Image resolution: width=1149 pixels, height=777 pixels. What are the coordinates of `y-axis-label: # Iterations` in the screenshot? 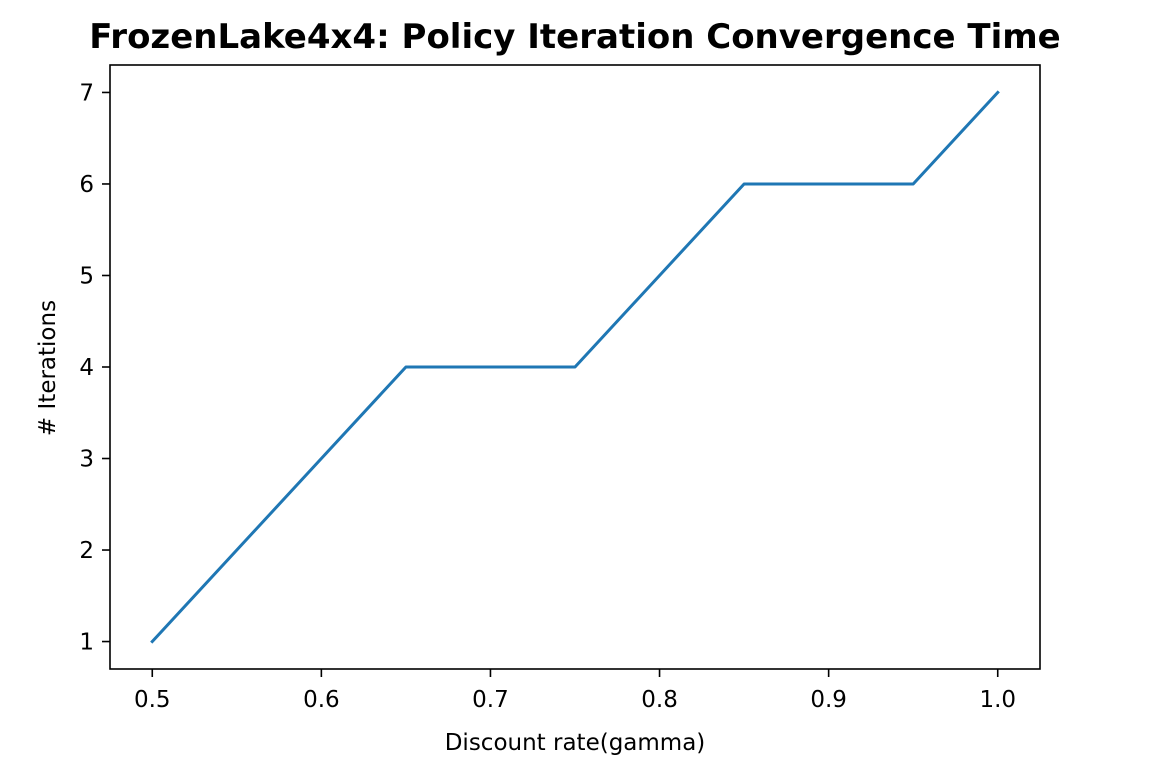 It's located at (48, 368).